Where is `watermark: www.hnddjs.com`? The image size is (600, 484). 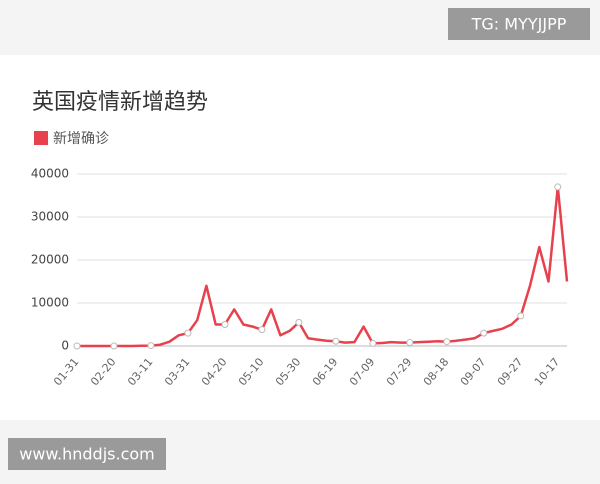
watermark: www.hnddjs.com is located at coordinates (87, 454).